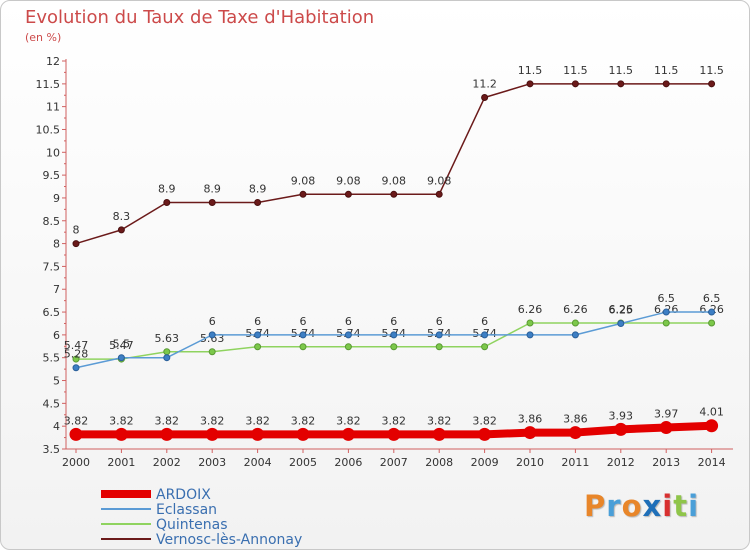 This screenshot has width=750, height=550. I want to click on logo-letter: t, so click(681, 506).